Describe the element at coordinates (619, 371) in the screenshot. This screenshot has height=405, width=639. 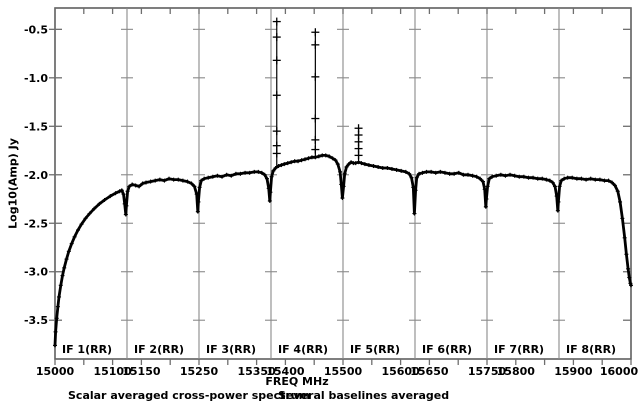
I see `x-tick-label: 16000` at that location.